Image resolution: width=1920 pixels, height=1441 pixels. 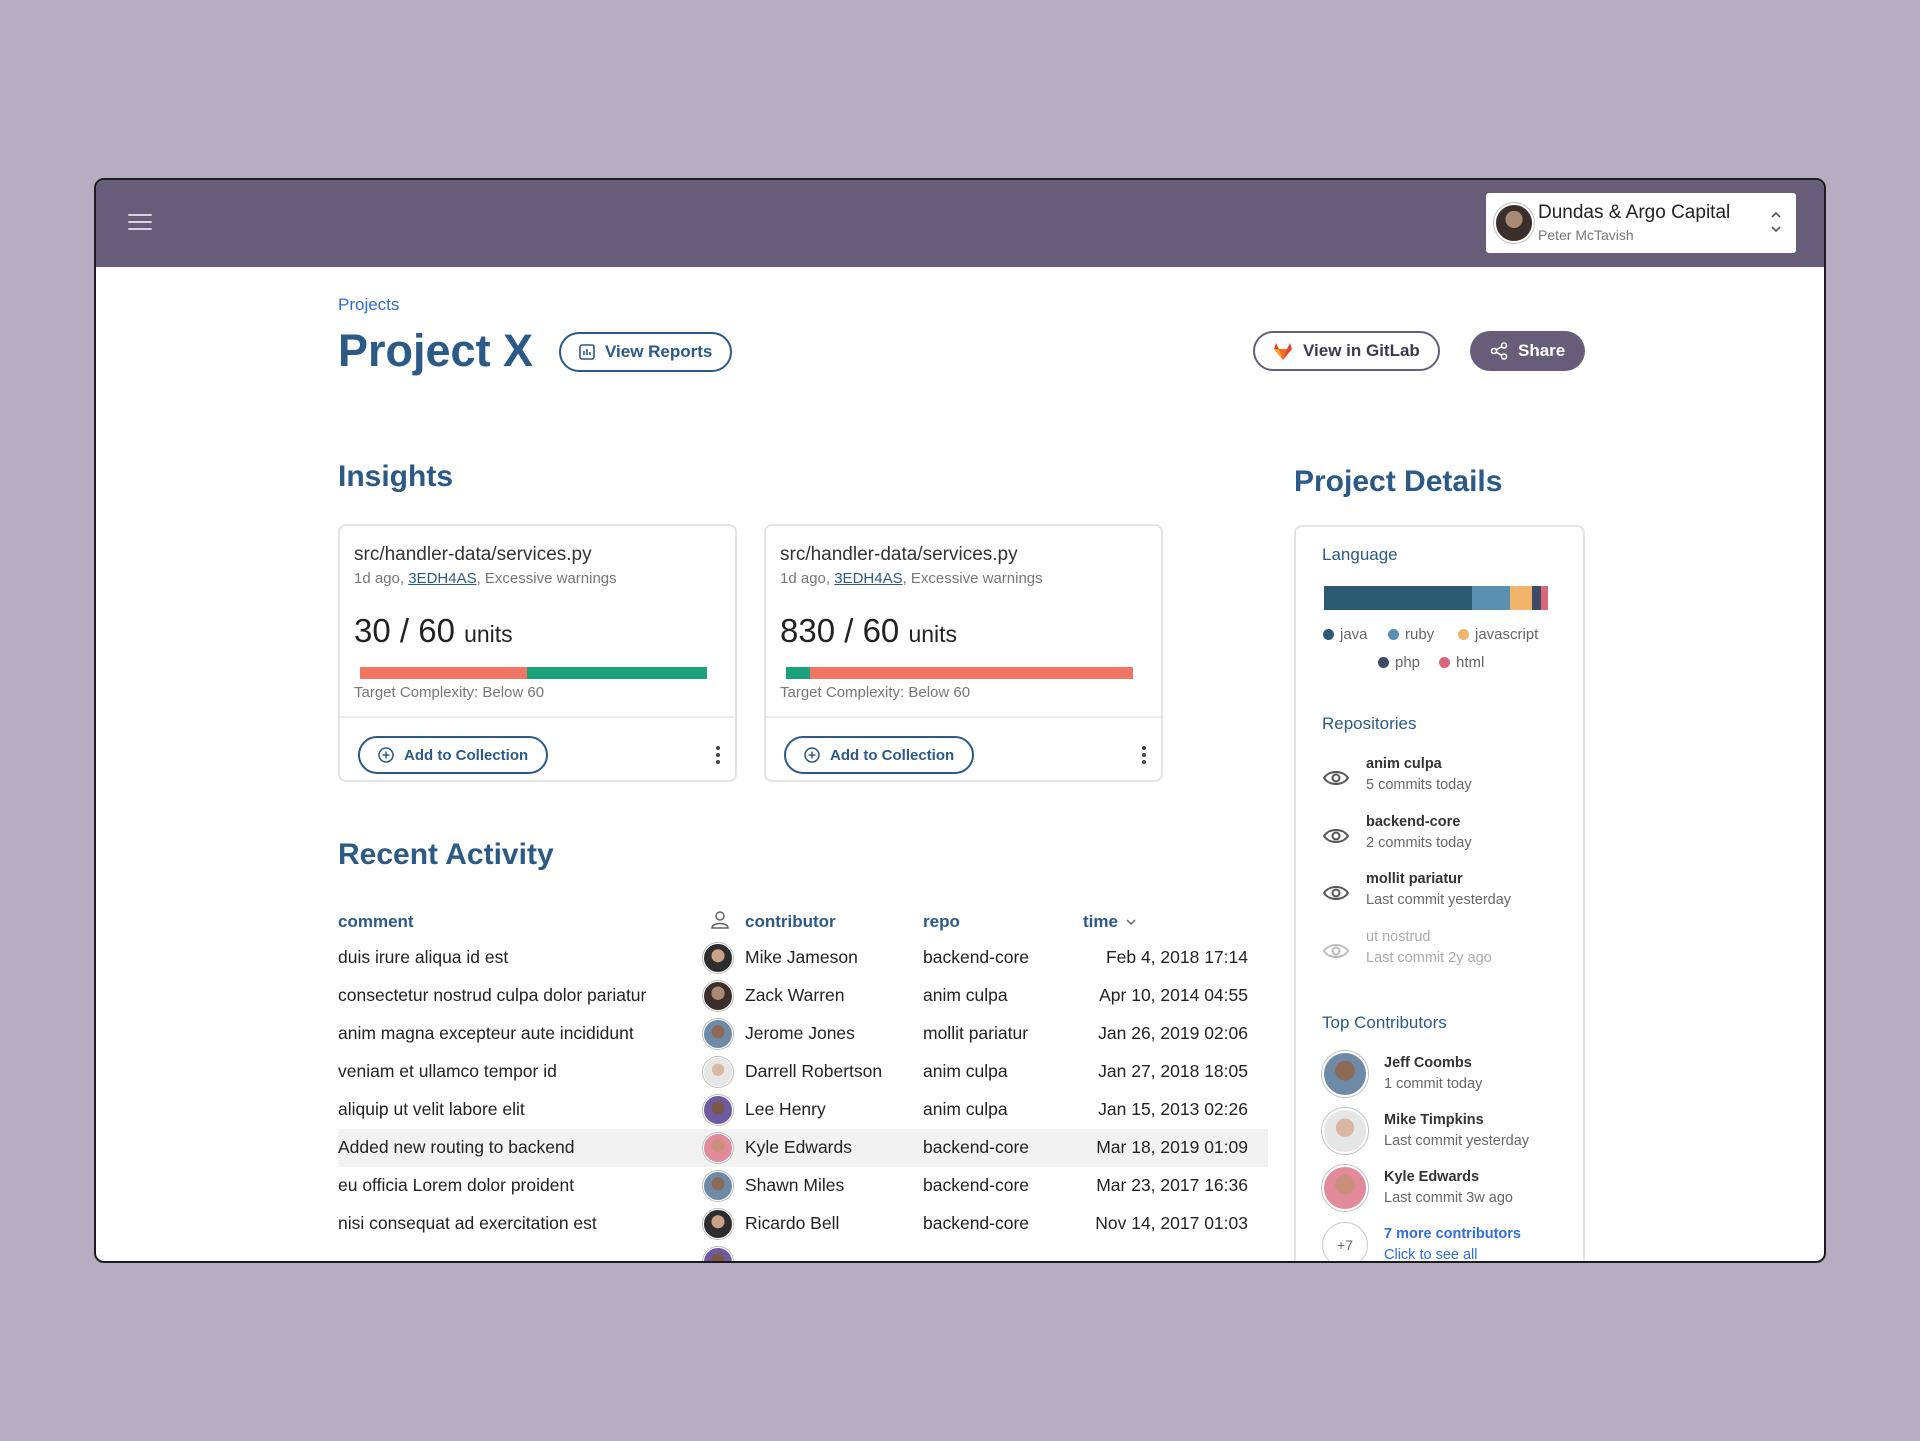 What do you see at coordinates (376, 921) in the screenshot?
I see `column-header-comment: comment` at bounding box center [376, 921].